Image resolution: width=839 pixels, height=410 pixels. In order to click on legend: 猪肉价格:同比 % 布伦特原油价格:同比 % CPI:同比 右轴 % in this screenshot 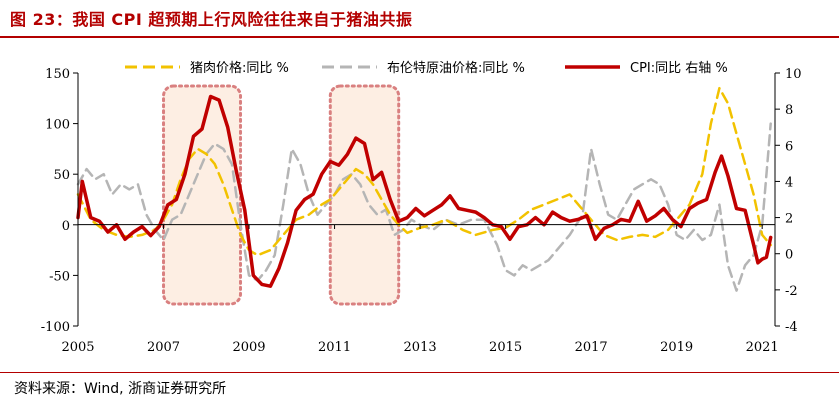, I will do `click(426, 68)`.